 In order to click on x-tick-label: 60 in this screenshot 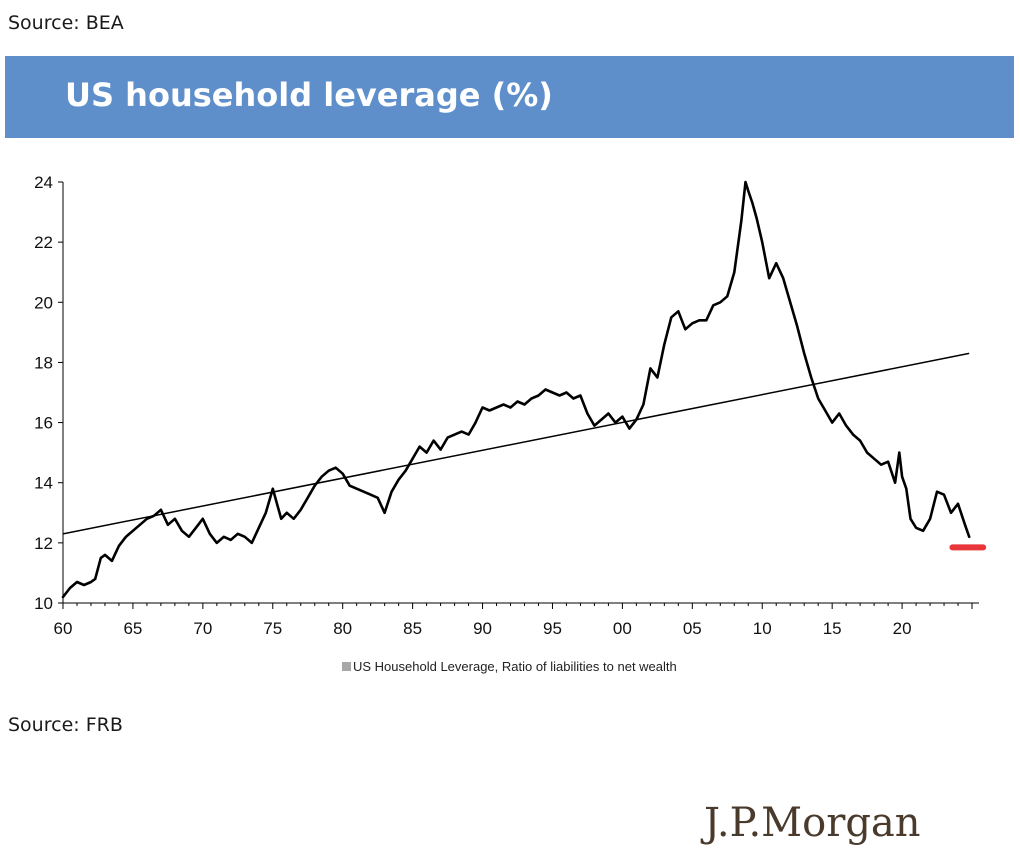, I will do `click(63, 628)`.